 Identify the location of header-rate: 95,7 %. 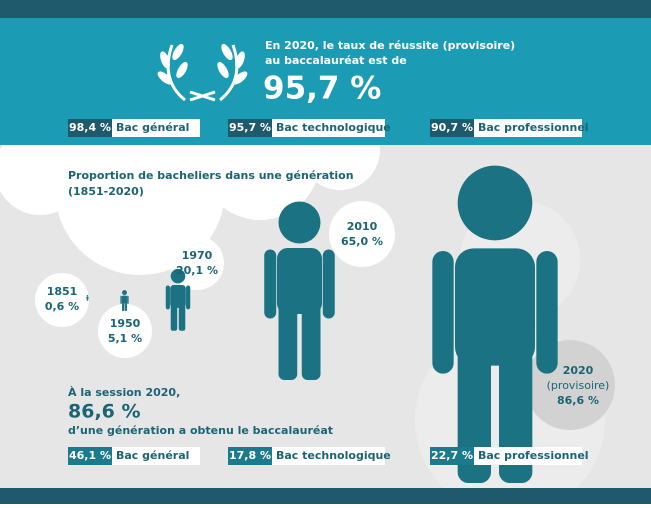
(322, 89).